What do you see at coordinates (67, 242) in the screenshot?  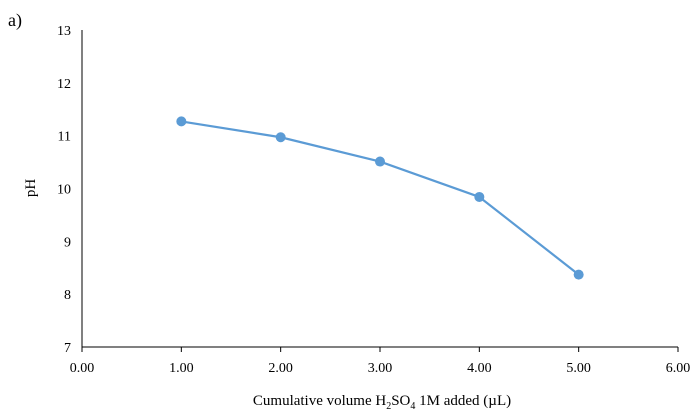 I see `y-tick-label: 9` at bounding box center [67, 242].